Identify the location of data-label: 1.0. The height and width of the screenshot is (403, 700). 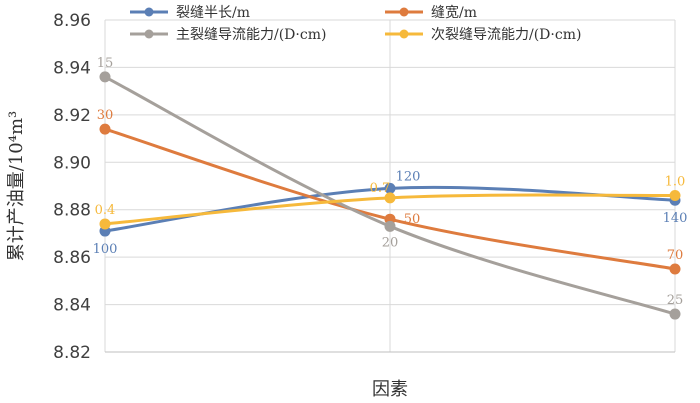
(675, 181).